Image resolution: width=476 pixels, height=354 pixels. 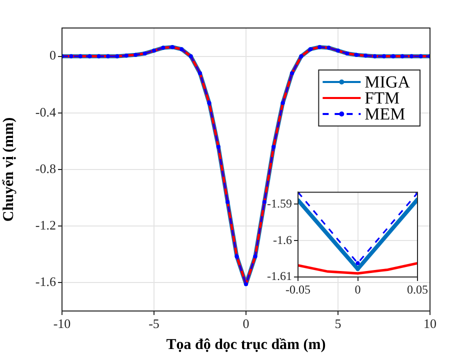 I want to click on x-tick-label: 10, so click(x=430, y=324).